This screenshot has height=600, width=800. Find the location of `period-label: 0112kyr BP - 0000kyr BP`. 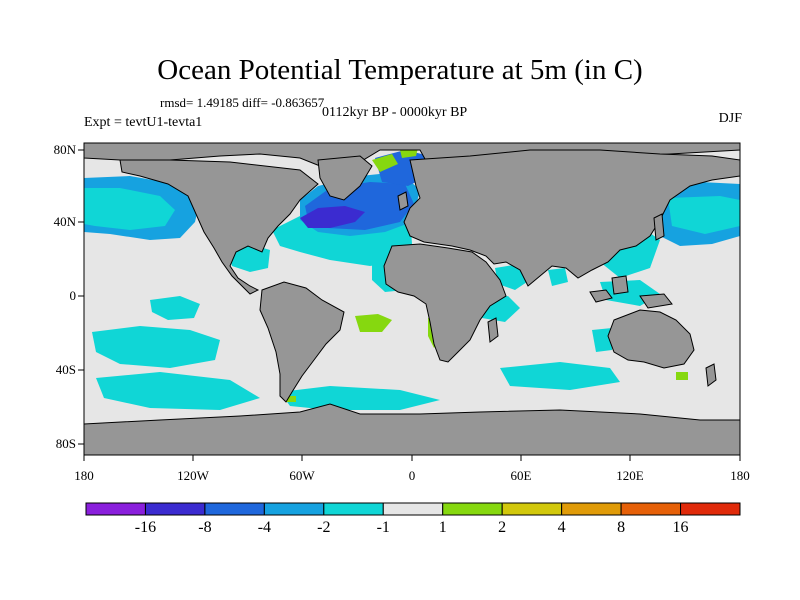

period-label: 0112kyr BP - 0000kyr BP is located at coordinates (395, 112).